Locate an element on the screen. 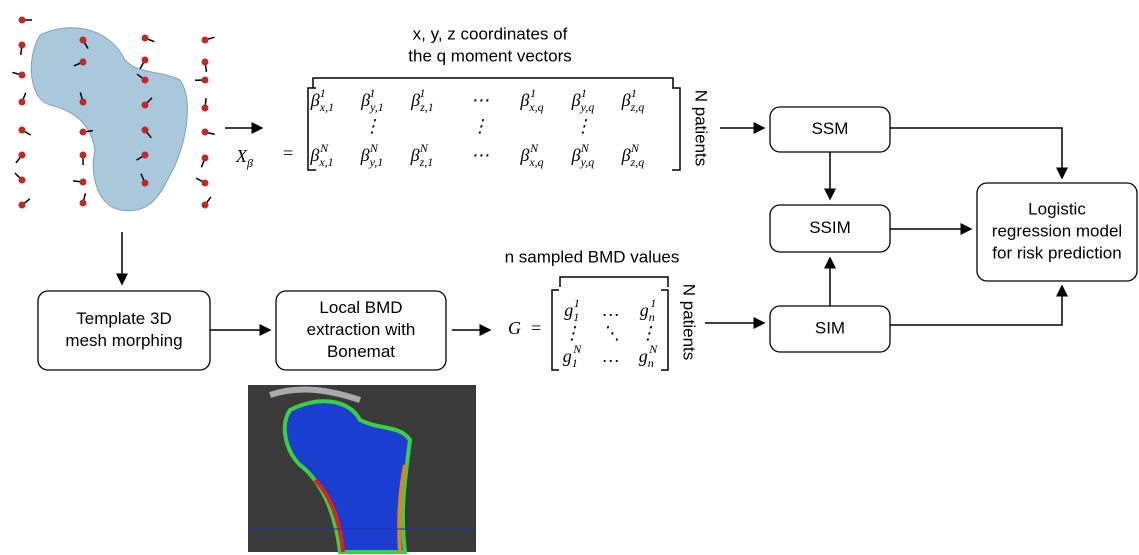 This screenshot has width=1139, height=555. patients-label: N patients is located at coordinates (689, 322).